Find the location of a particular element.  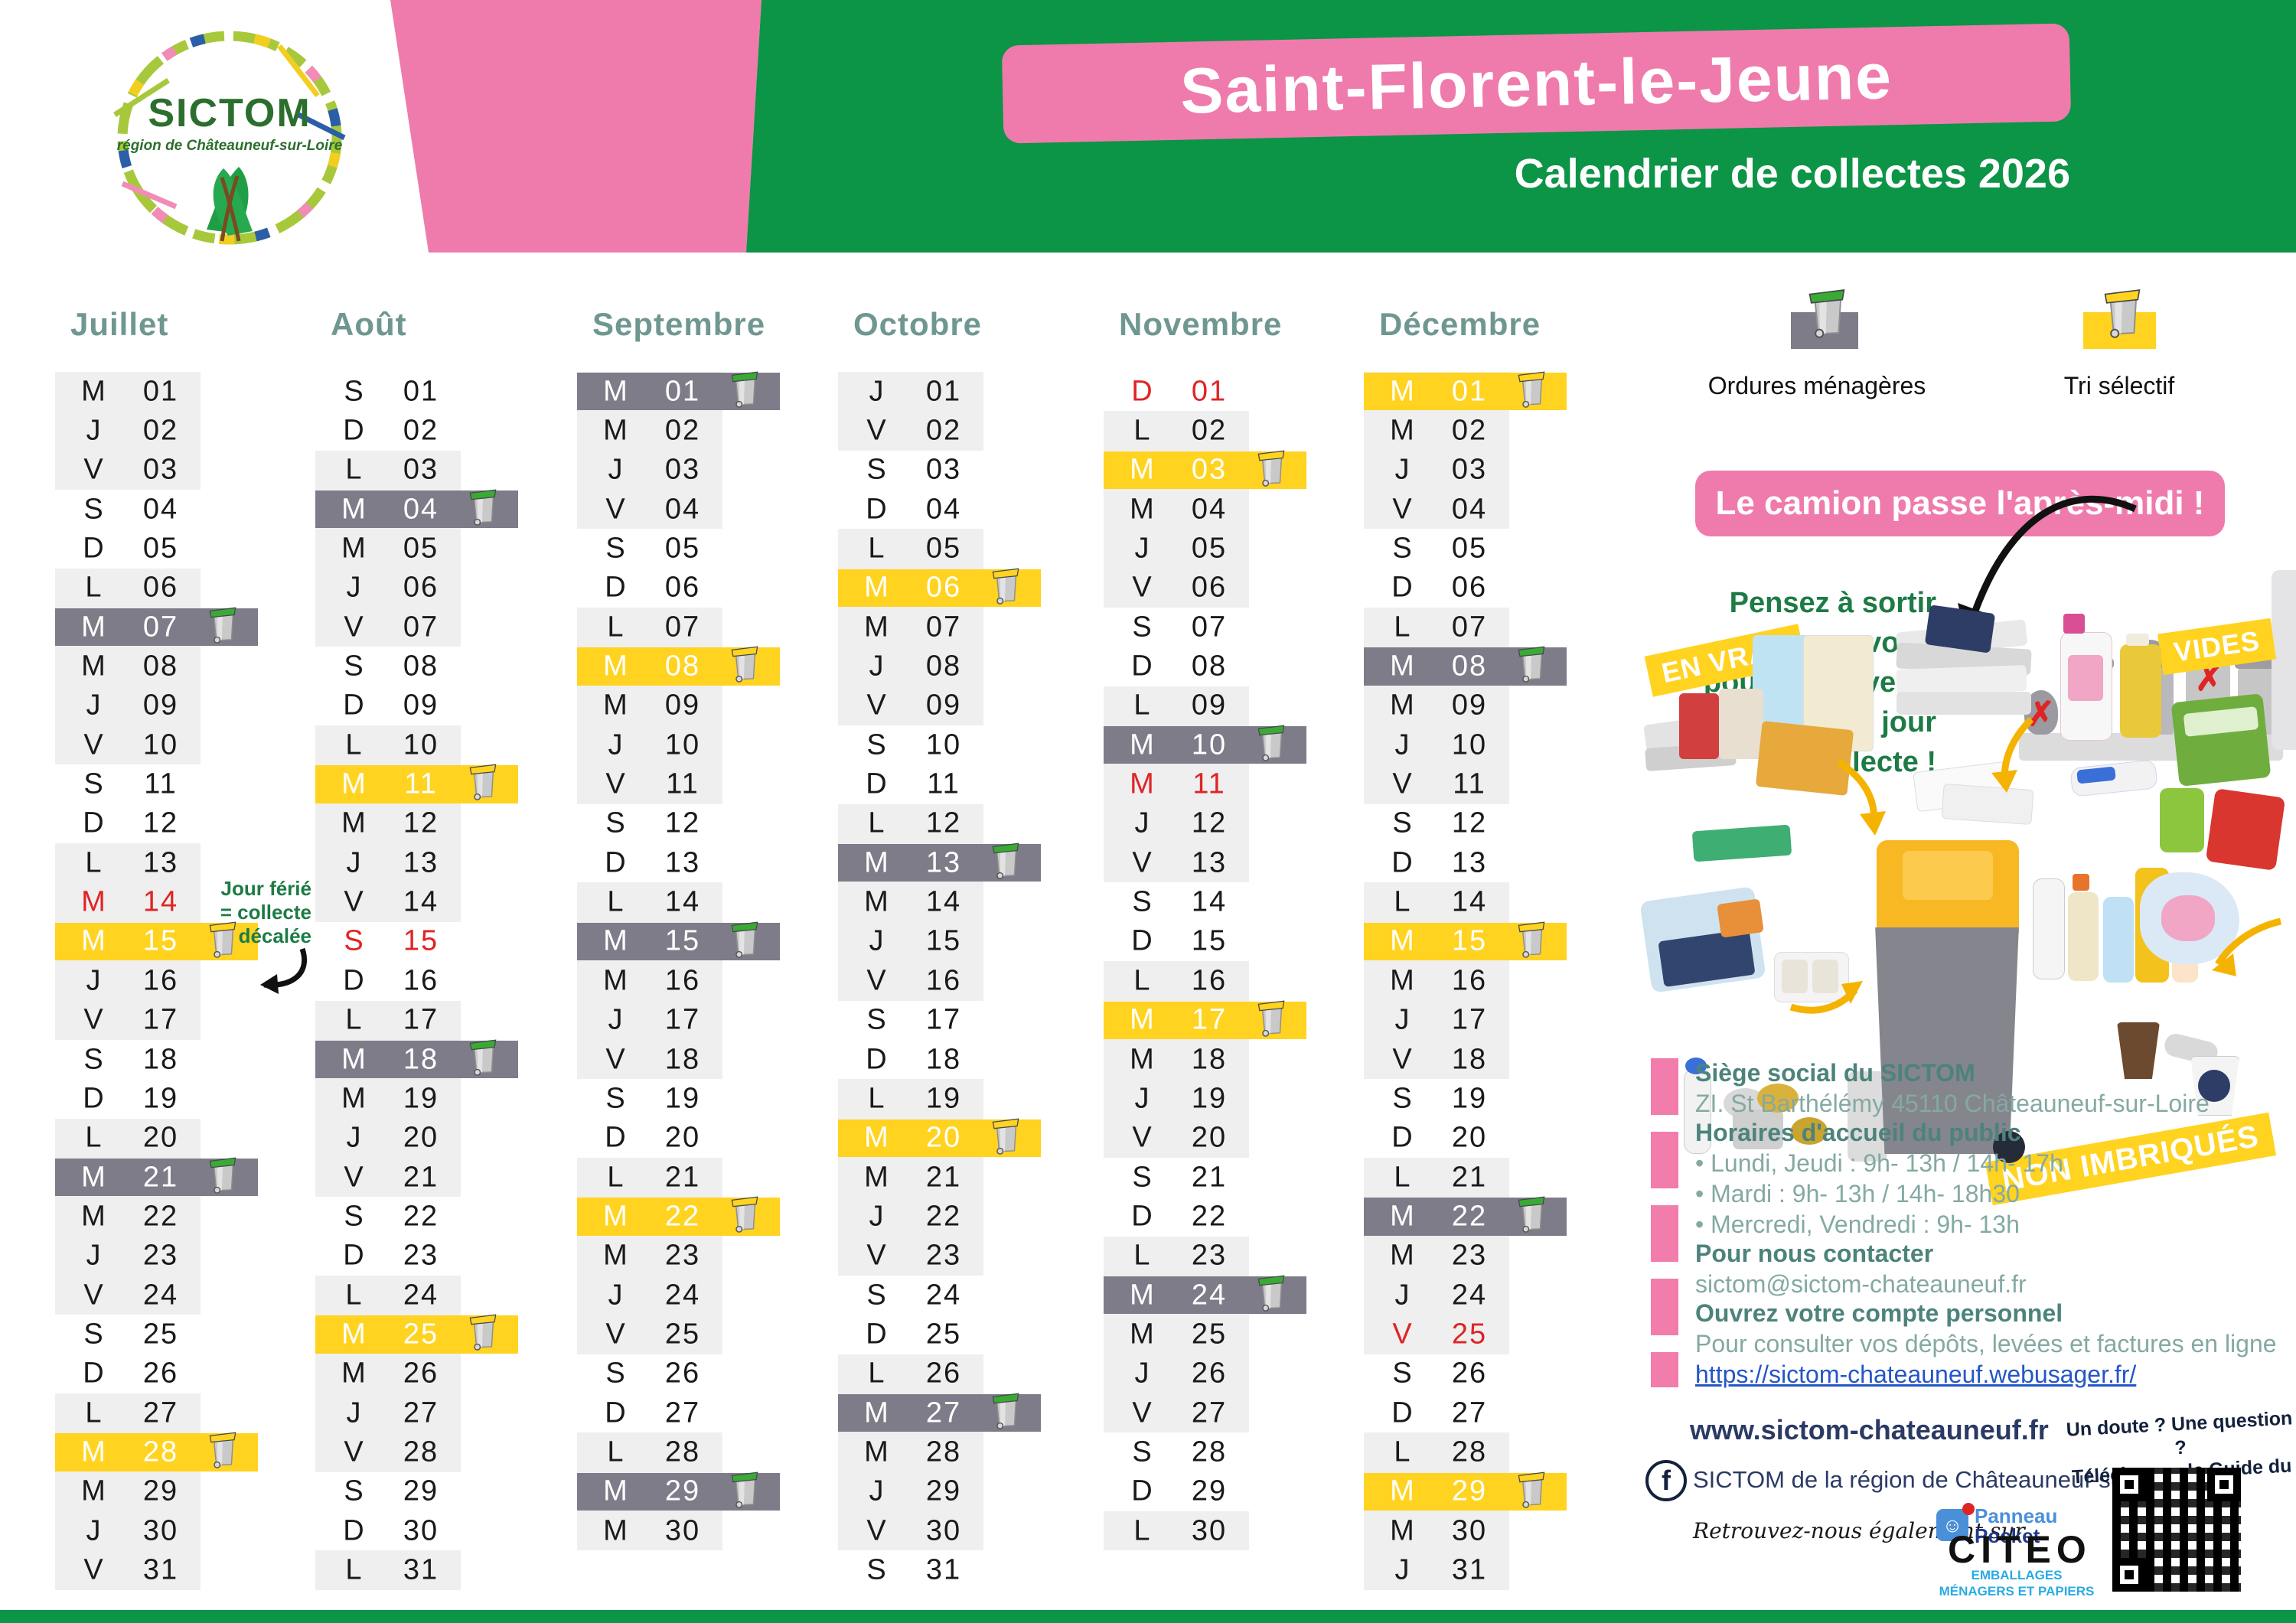

day-row: V 18 is located at coordinates (709, 1059).